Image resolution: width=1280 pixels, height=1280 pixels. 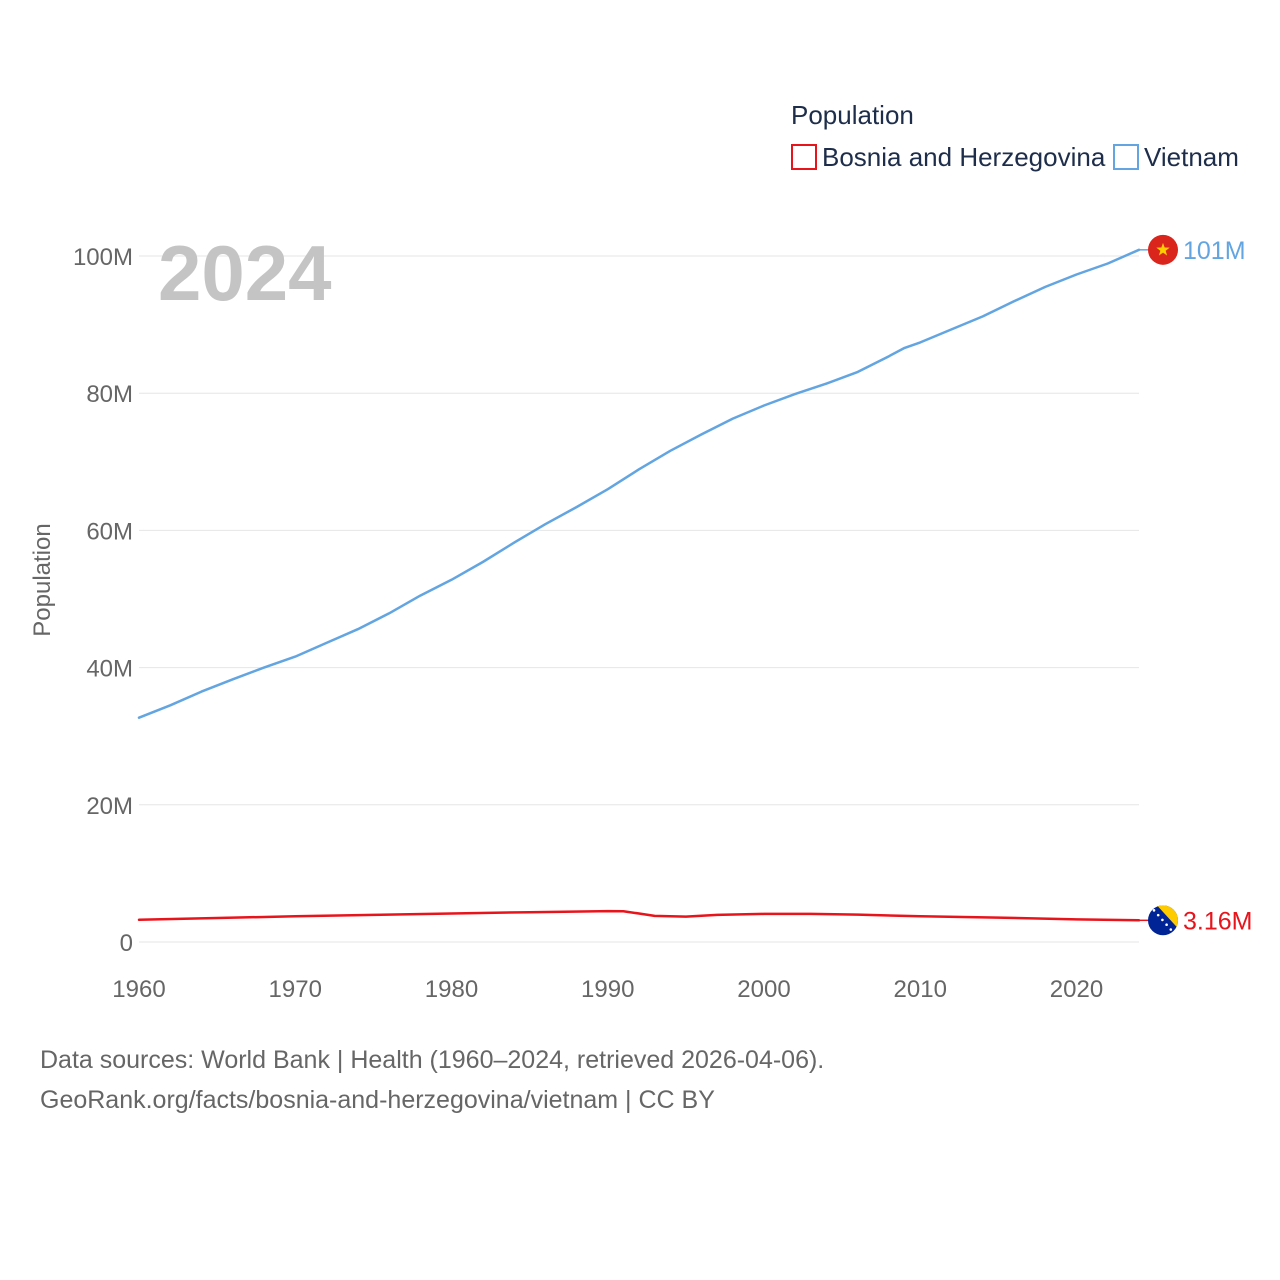 I want to click on x-tick-label: 1970, so click(x=295, y=989).